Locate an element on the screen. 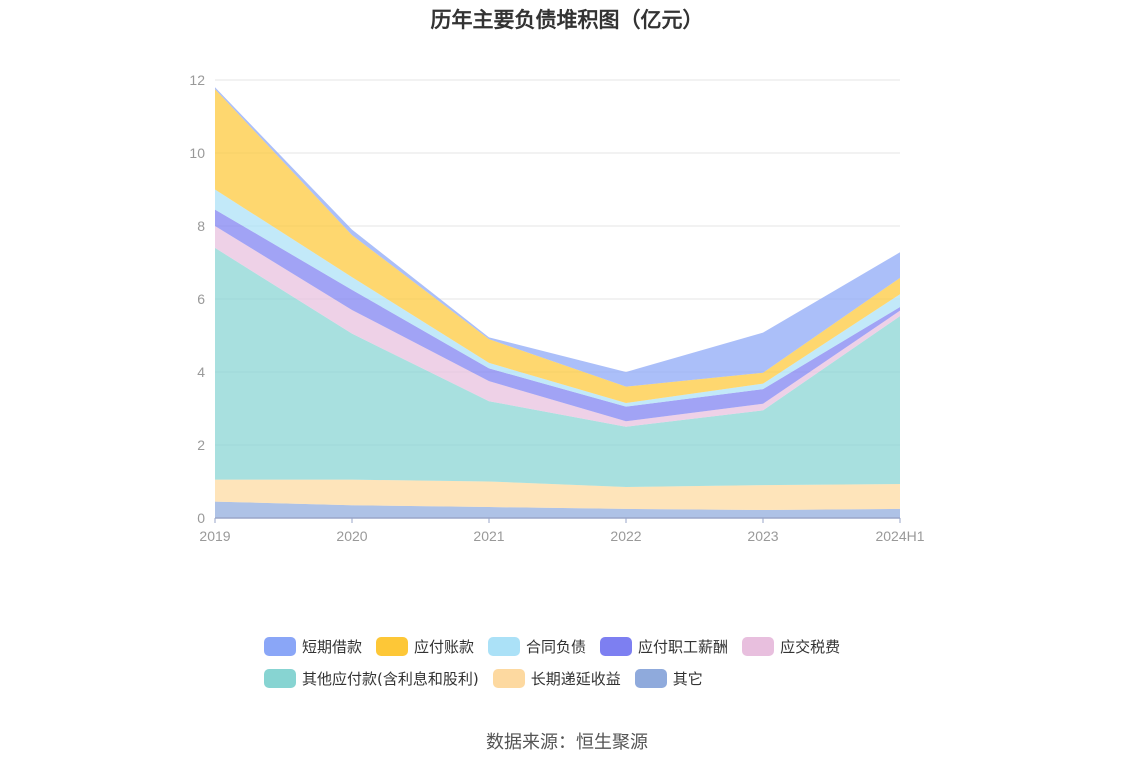 Image resolution: width=1134 pixels, height=766 pixels. legend-row-1: 短期借款 应付账款 合同负债 应付职工薪酬 应交税费 is located at coordinates (614, 646).